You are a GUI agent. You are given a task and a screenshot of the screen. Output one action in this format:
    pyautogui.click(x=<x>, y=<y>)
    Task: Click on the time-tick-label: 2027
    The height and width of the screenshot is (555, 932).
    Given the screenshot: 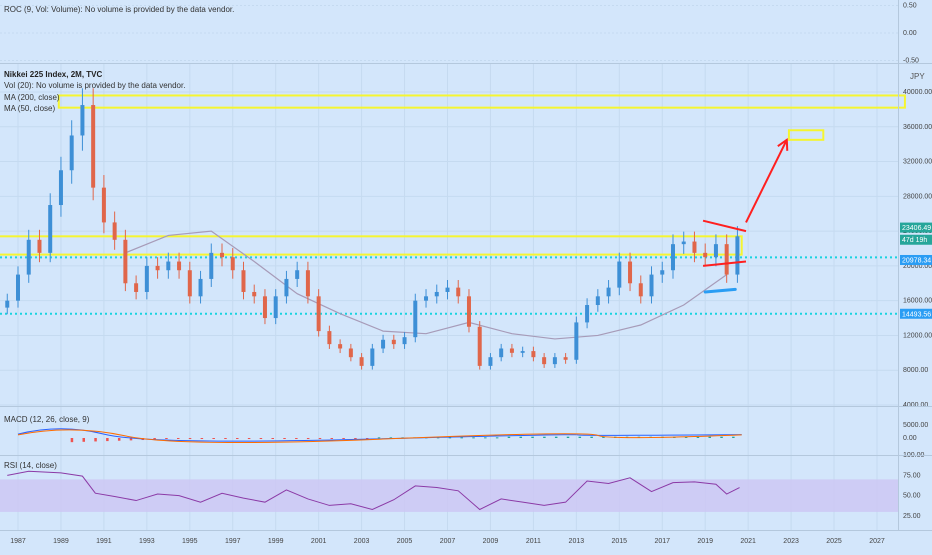 What is the action you would take?
    pyautogui.click(x=877, y=541)
    